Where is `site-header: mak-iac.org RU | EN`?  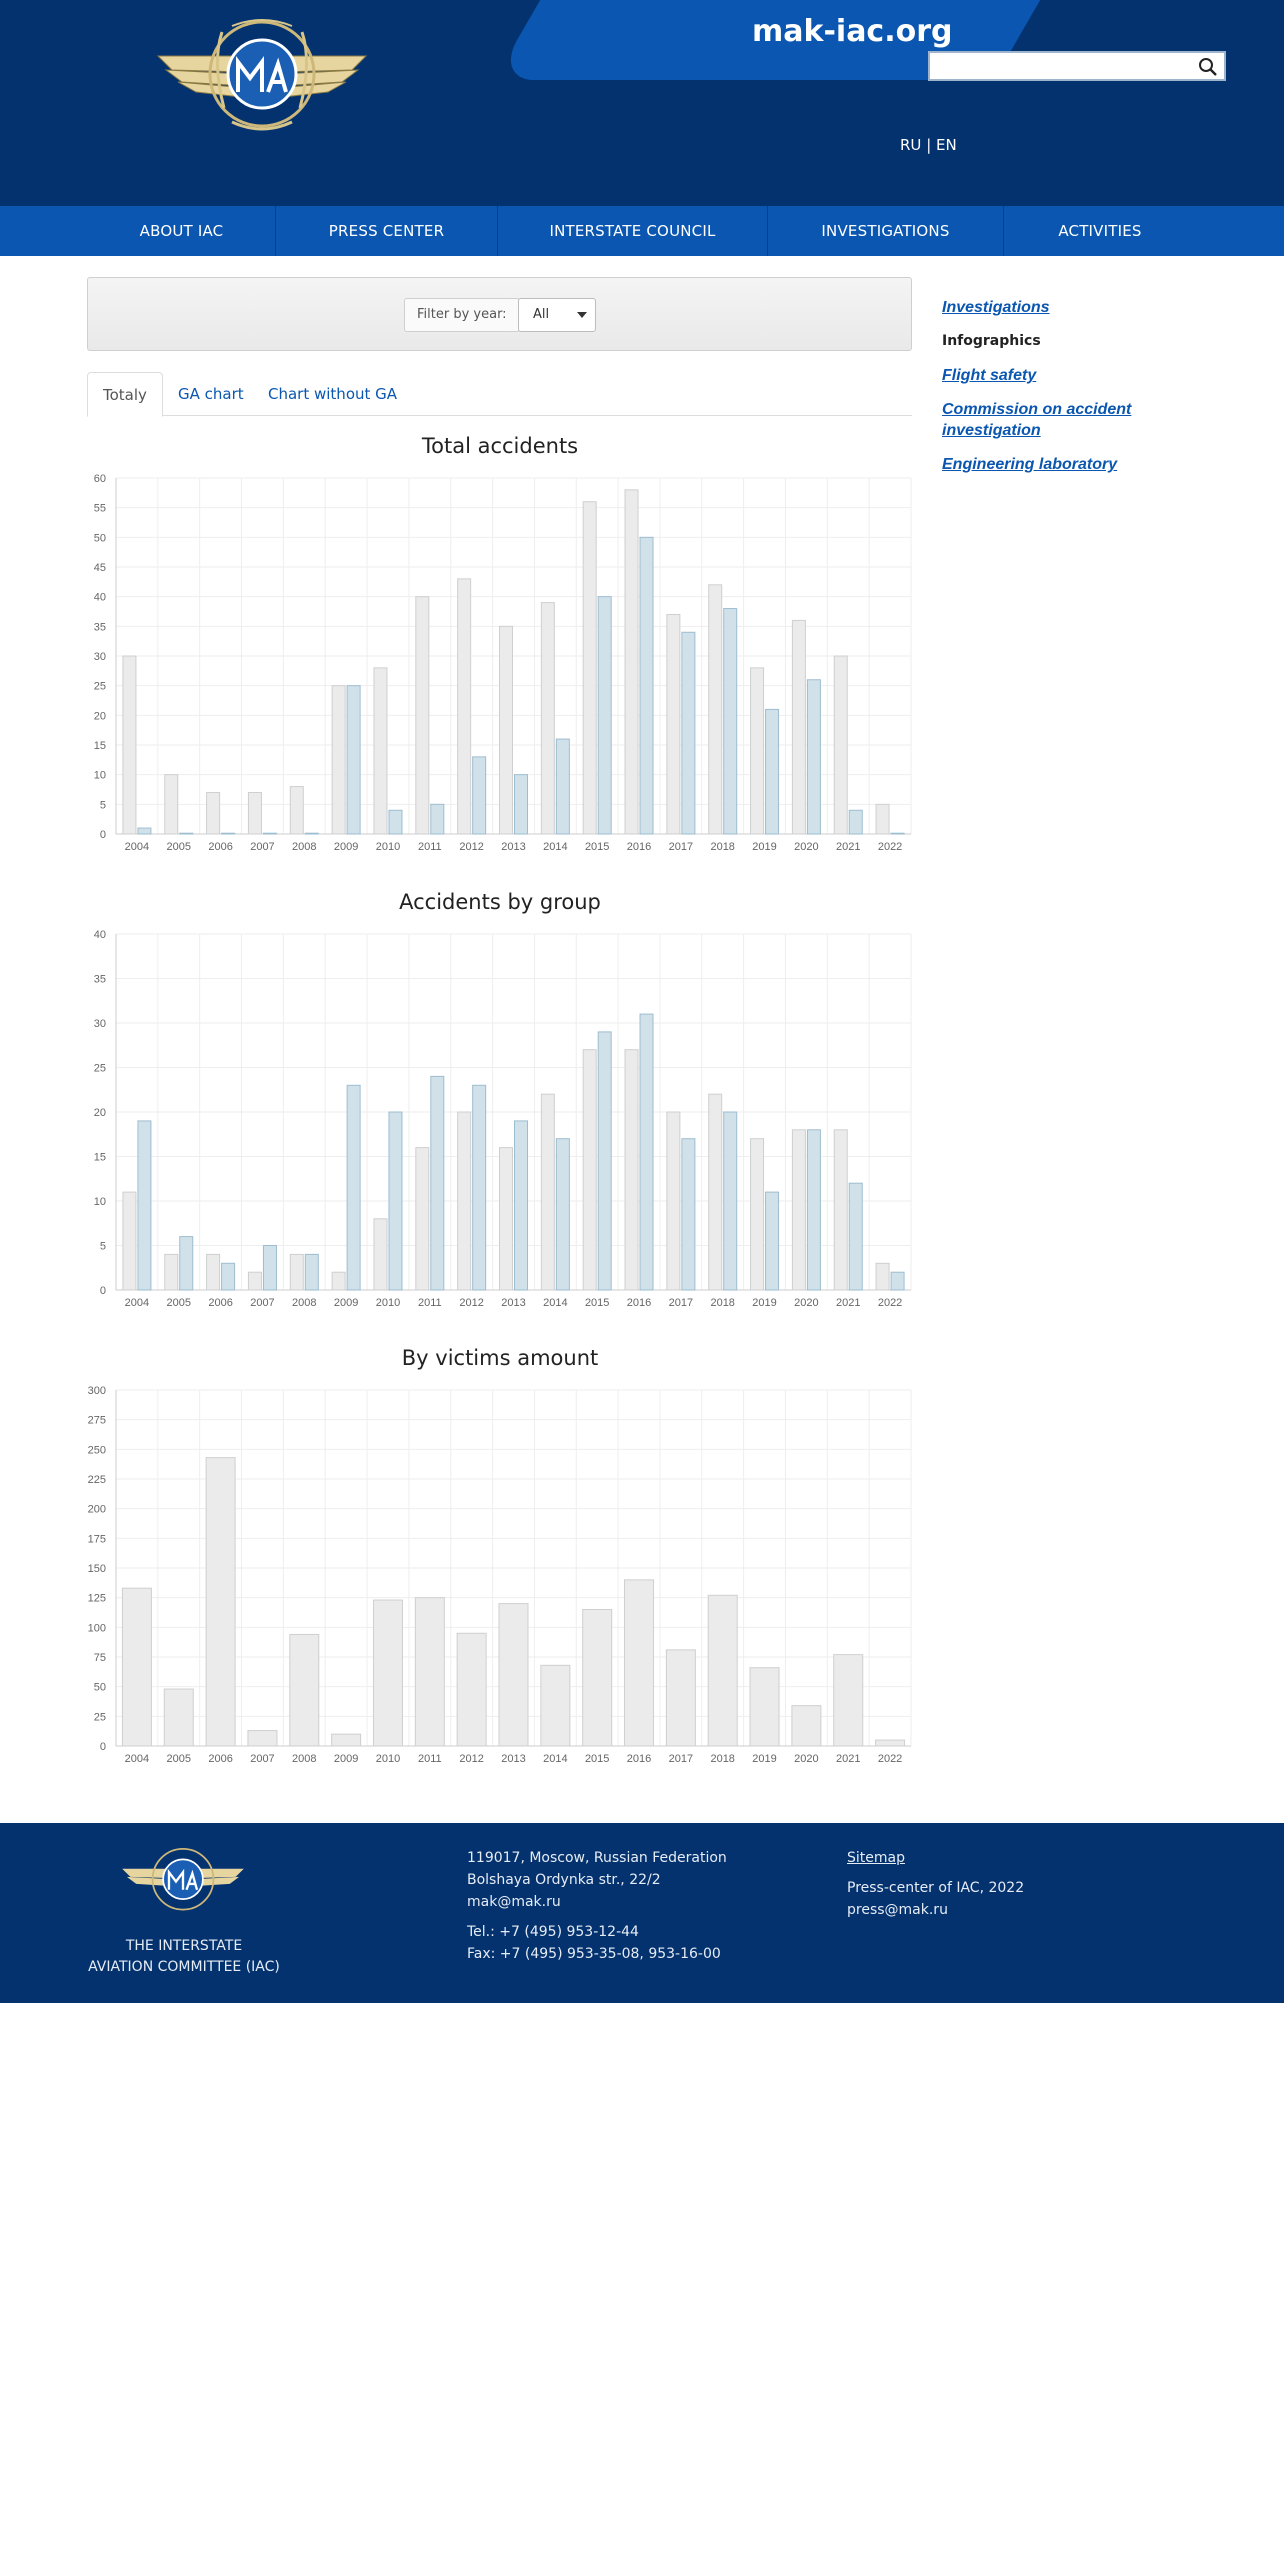 site-header: mak-iac.org RU | EN is located at coordinates (642, 103).